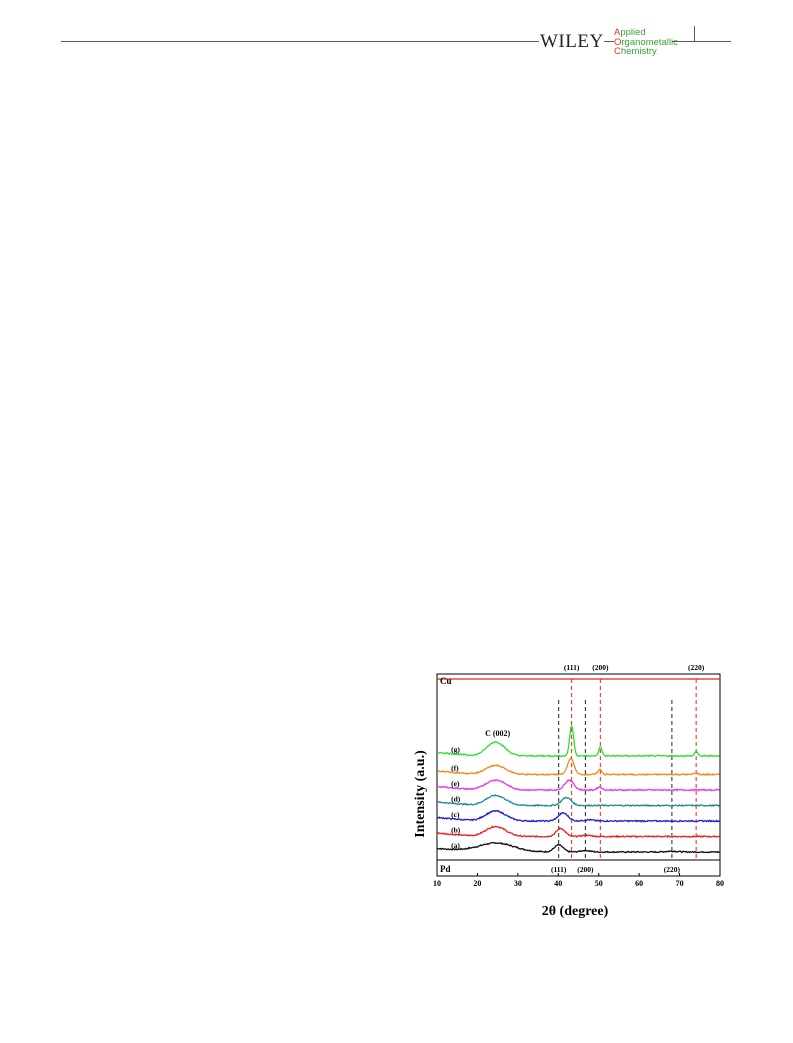 The height and width of the screenshot is (1043, 793). I want to click on series-label-d: (d), so click(456, 799).